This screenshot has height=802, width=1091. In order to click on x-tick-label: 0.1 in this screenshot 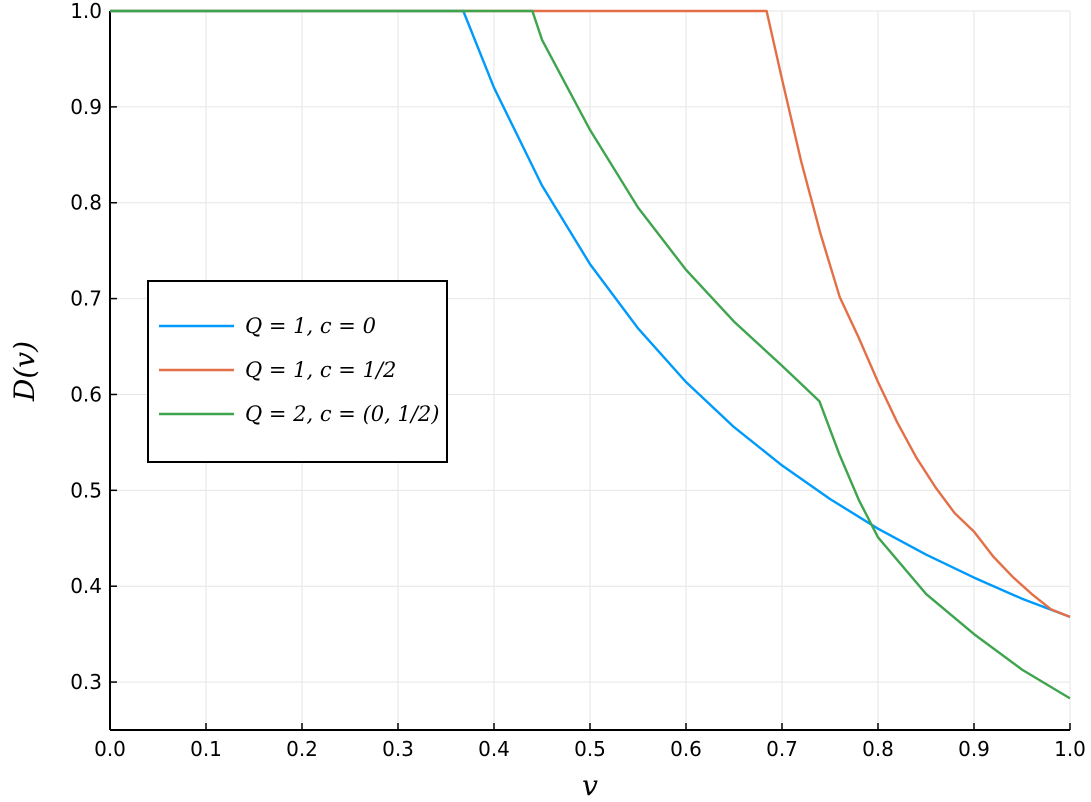, I will do `click(206, 749)`.